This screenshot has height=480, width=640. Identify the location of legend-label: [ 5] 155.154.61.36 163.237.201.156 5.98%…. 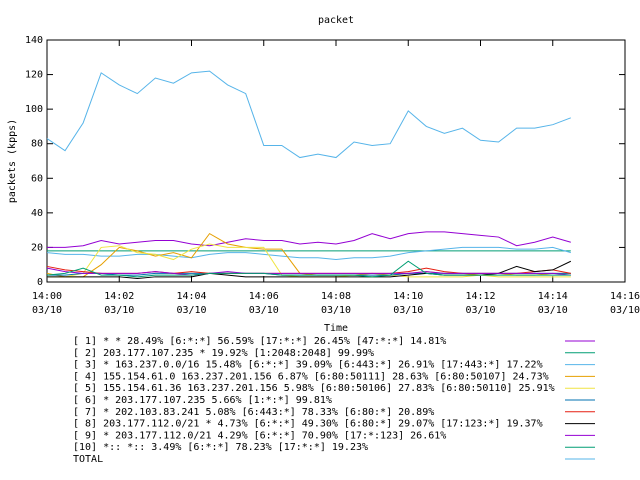
(314, 388).